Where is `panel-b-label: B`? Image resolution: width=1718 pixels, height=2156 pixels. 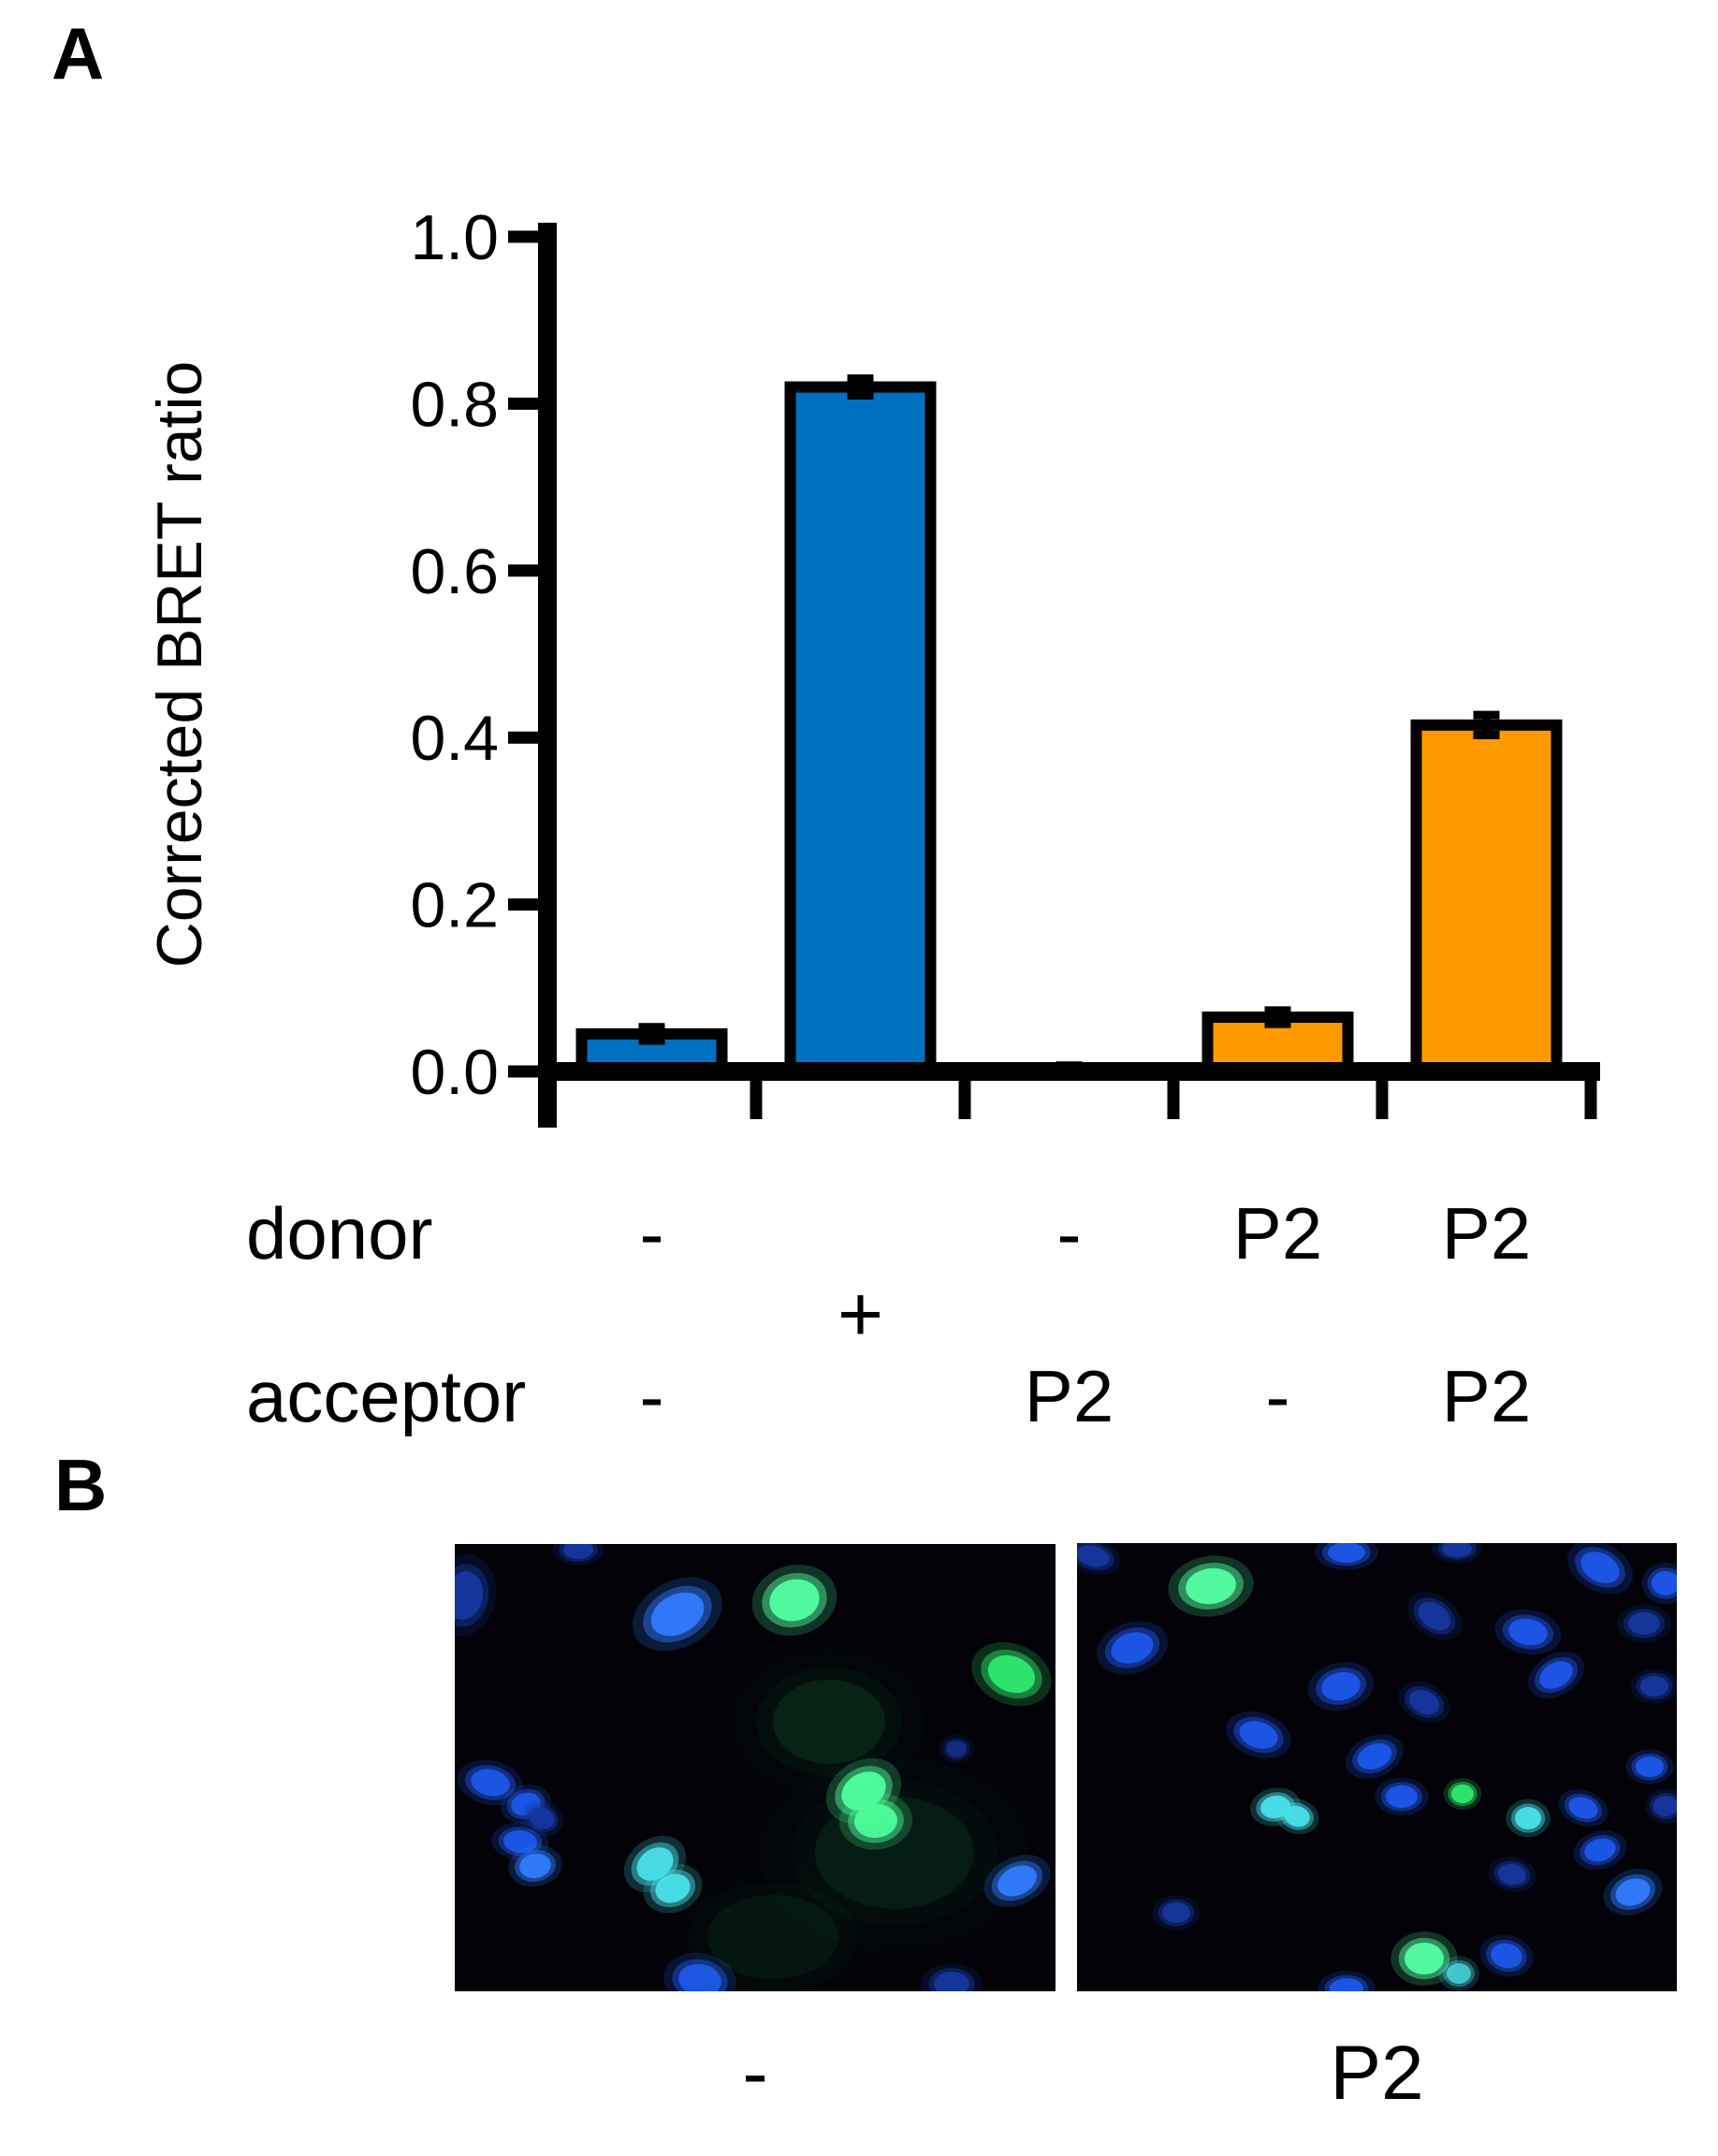 panel-b-label: B is located at coordinates (81, 1485).